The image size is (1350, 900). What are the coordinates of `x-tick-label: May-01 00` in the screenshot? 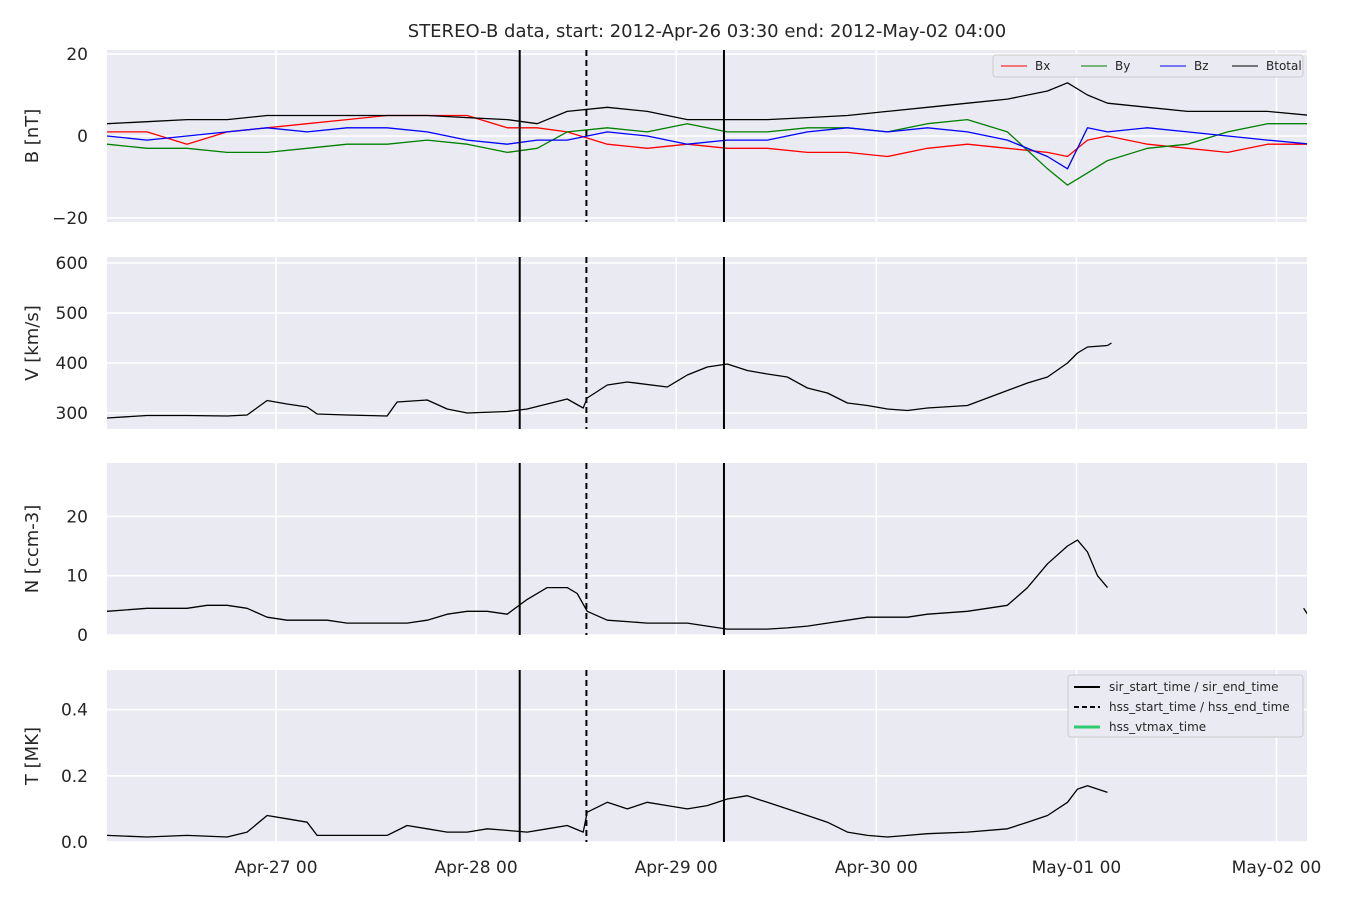 It's located at (1077, 868).